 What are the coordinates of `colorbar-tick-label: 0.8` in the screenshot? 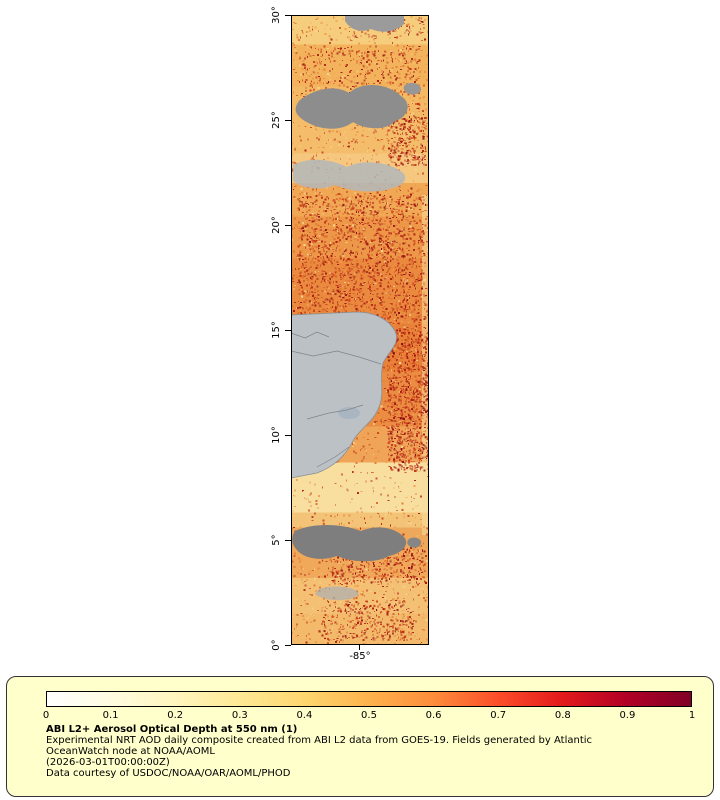 It's located at (562, 715).